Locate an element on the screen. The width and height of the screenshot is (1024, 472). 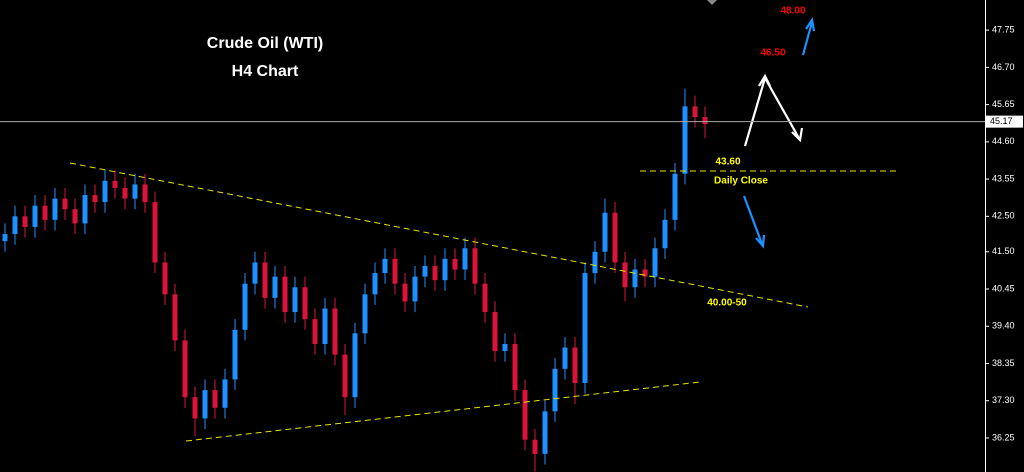
y-tick-label: 42.50 is located at coordinates (1003, 216).